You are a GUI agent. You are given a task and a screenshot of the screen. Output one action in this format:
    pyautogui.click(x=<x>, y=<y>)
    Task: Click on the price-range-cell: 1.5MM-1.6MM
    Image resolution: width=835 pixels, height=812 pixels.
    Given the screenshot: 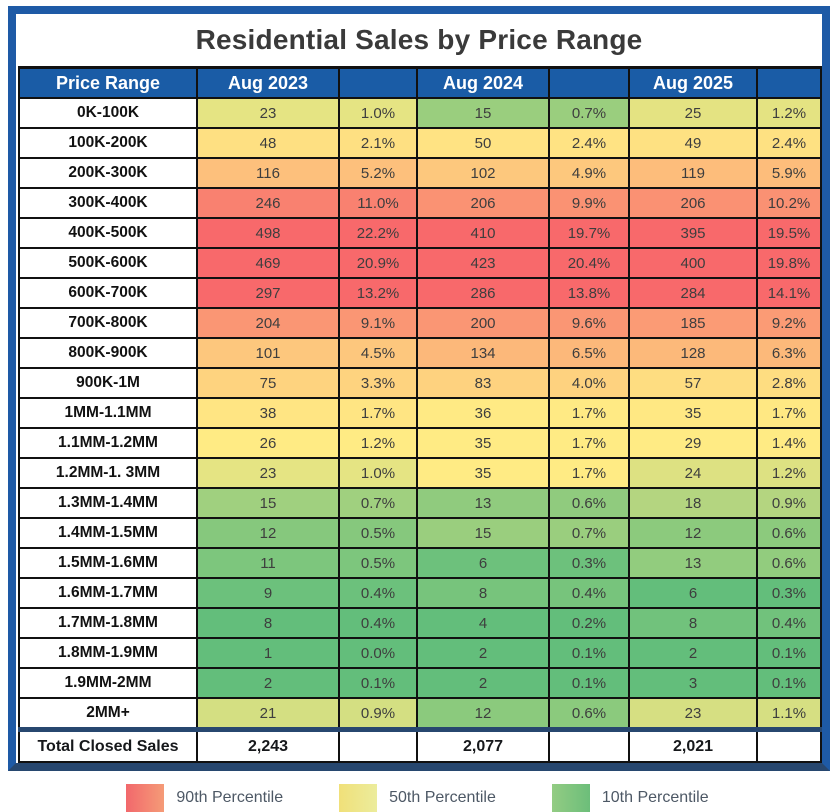 What is the action you would take?
    pyautogui.click(x=108, y=563)
    